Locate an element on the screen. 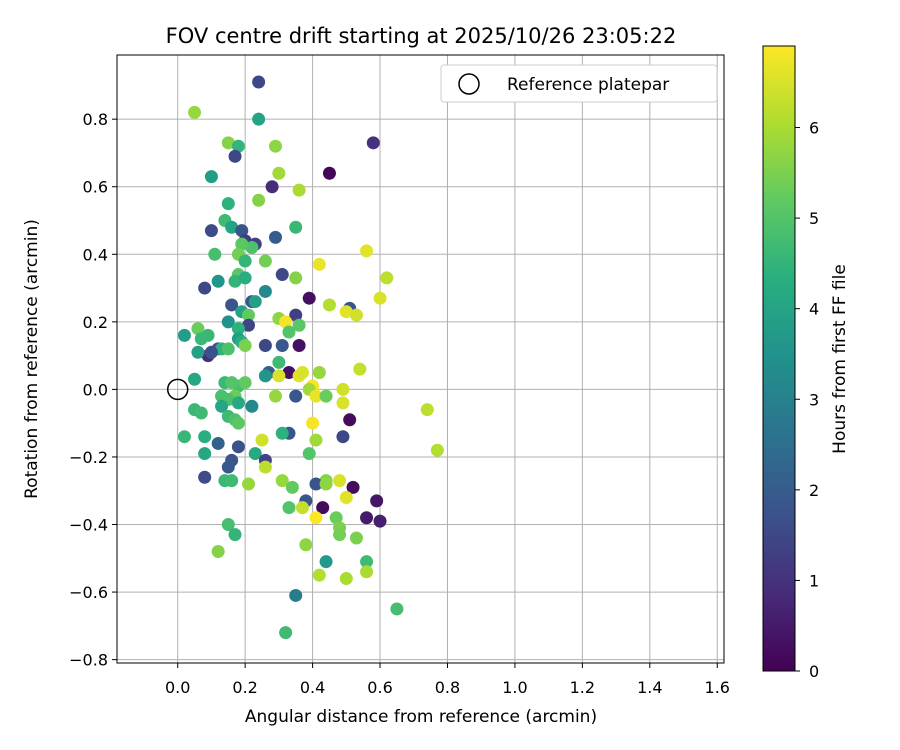 This screenshot has width=900, height=750. colorbar-tick-label: 0 is located at coordinates (814, 671).